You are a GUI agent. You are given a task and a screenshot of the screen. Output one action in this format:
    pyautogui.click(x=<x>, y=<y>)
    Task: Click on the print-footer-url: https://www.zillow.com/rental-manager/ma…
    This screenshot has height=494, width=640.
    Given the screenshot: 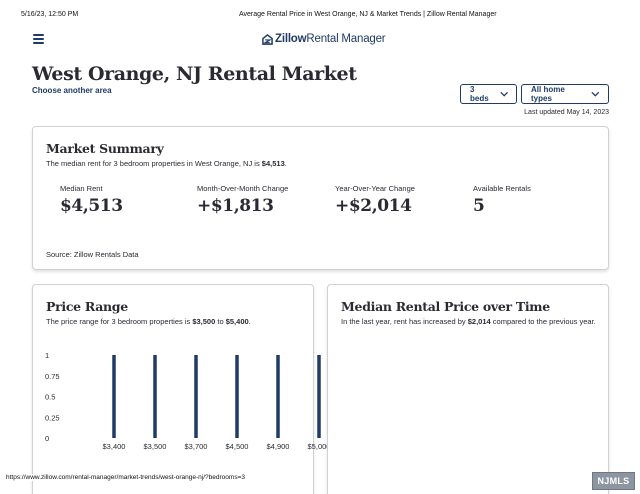 What is the action you would take?
    pyautogui.click(x=127, y=477)
    